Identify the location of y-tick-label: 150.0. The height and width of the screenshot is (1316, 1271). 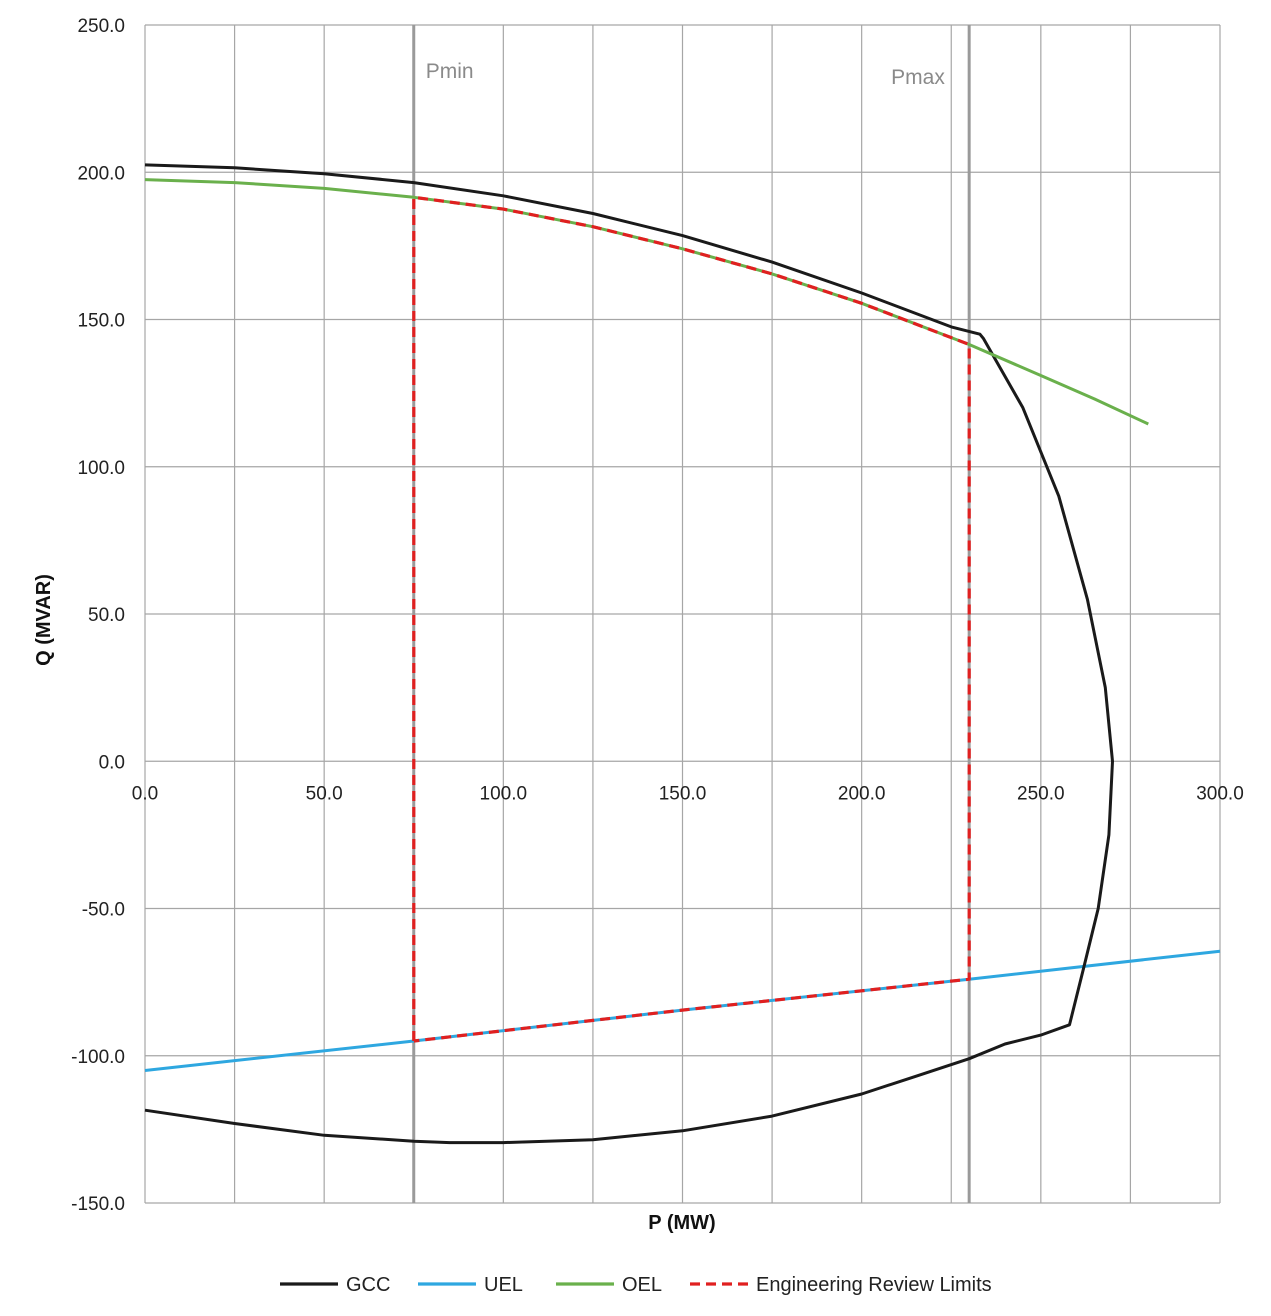
(101, 321).